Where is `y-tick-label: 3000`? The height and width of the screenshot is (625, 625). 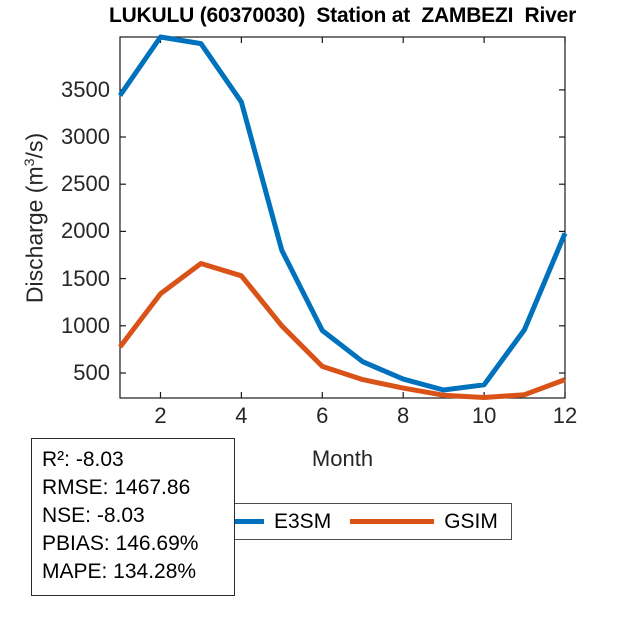
y-tick-label: 3000 is located at coordinates (85, 137).